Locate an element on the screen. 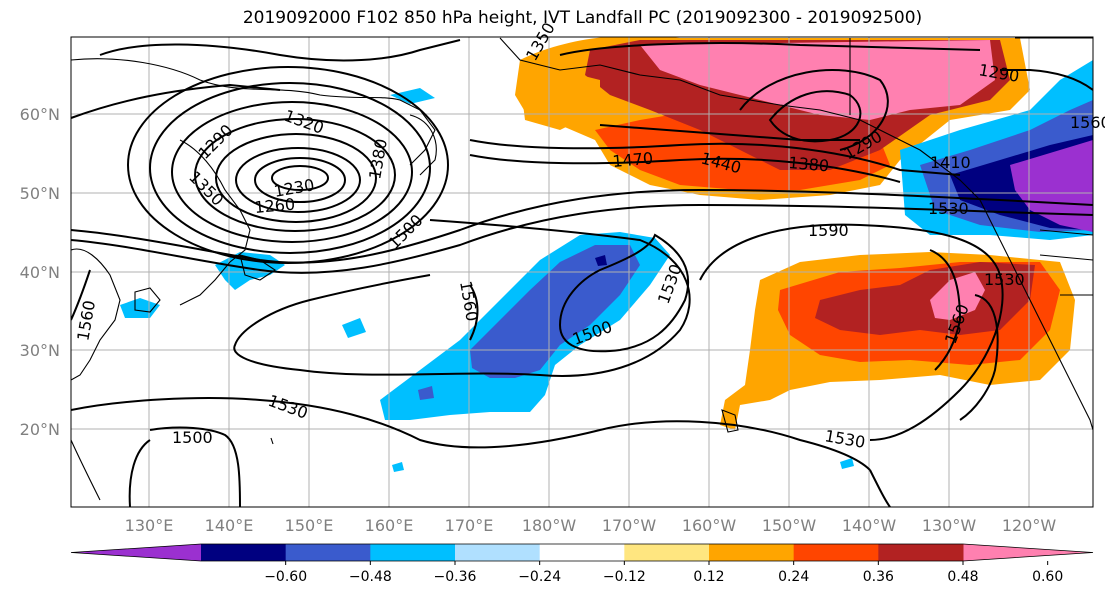  lon-tick-label: 170°E is located at coordinates (469, 525).